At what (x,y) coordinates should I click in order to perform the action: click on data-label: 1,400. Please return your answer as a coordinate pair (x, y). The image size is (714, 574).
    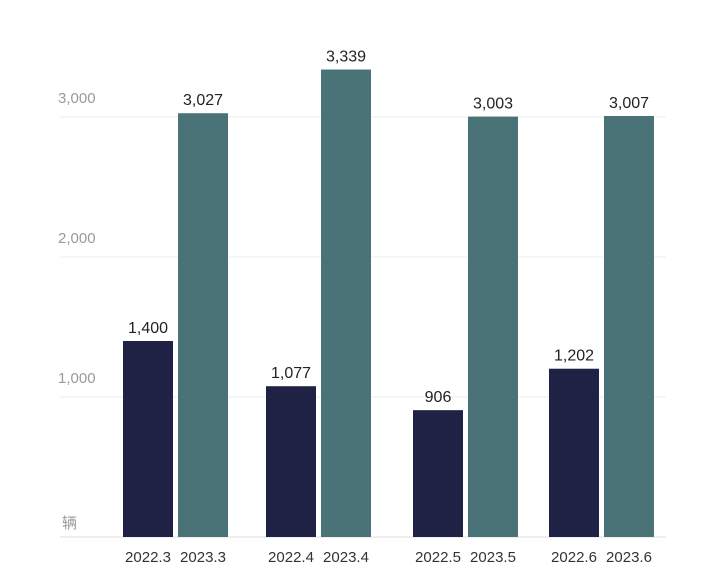
    Looking at the image, I should click on (148, 328).